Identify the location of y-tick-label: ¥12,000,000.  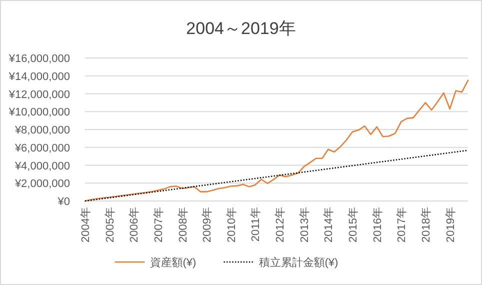
(39, 94).